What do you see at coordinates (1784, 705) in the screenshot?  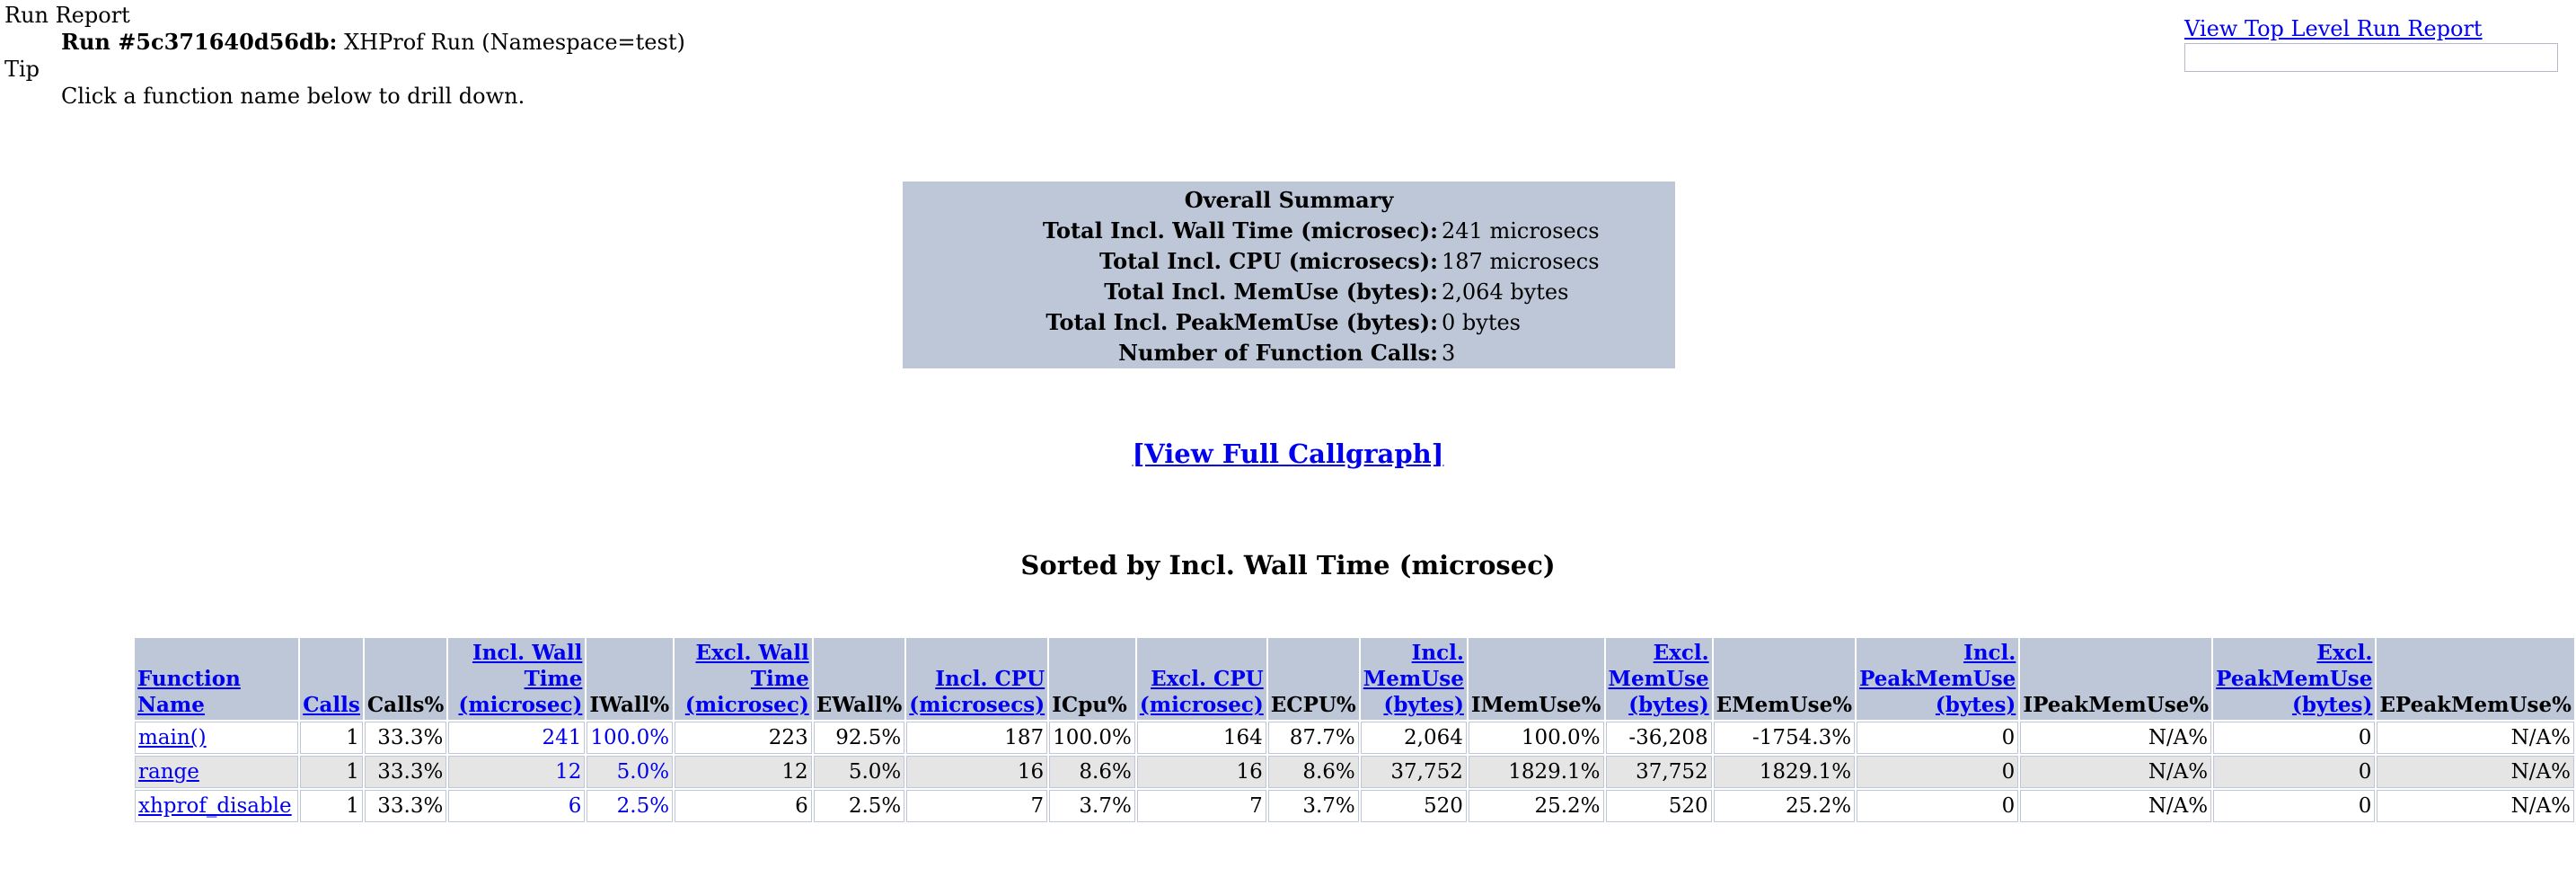 I see `column-header-text: EMemUse%` at bounding box center [1784, 705].